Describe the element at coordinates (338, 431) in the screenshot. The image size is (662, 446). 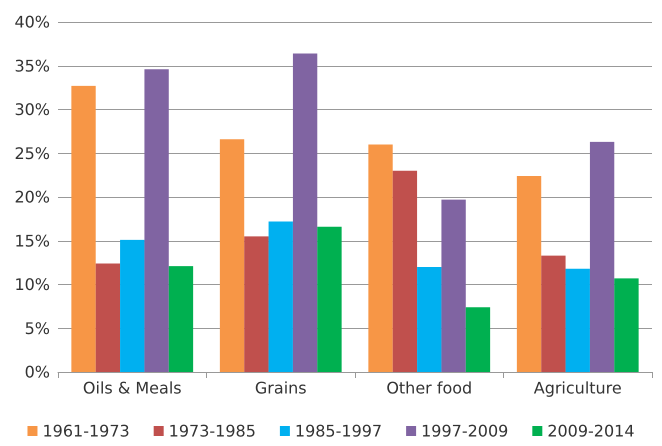
I see `legend-label: 1985-1997` at that location.